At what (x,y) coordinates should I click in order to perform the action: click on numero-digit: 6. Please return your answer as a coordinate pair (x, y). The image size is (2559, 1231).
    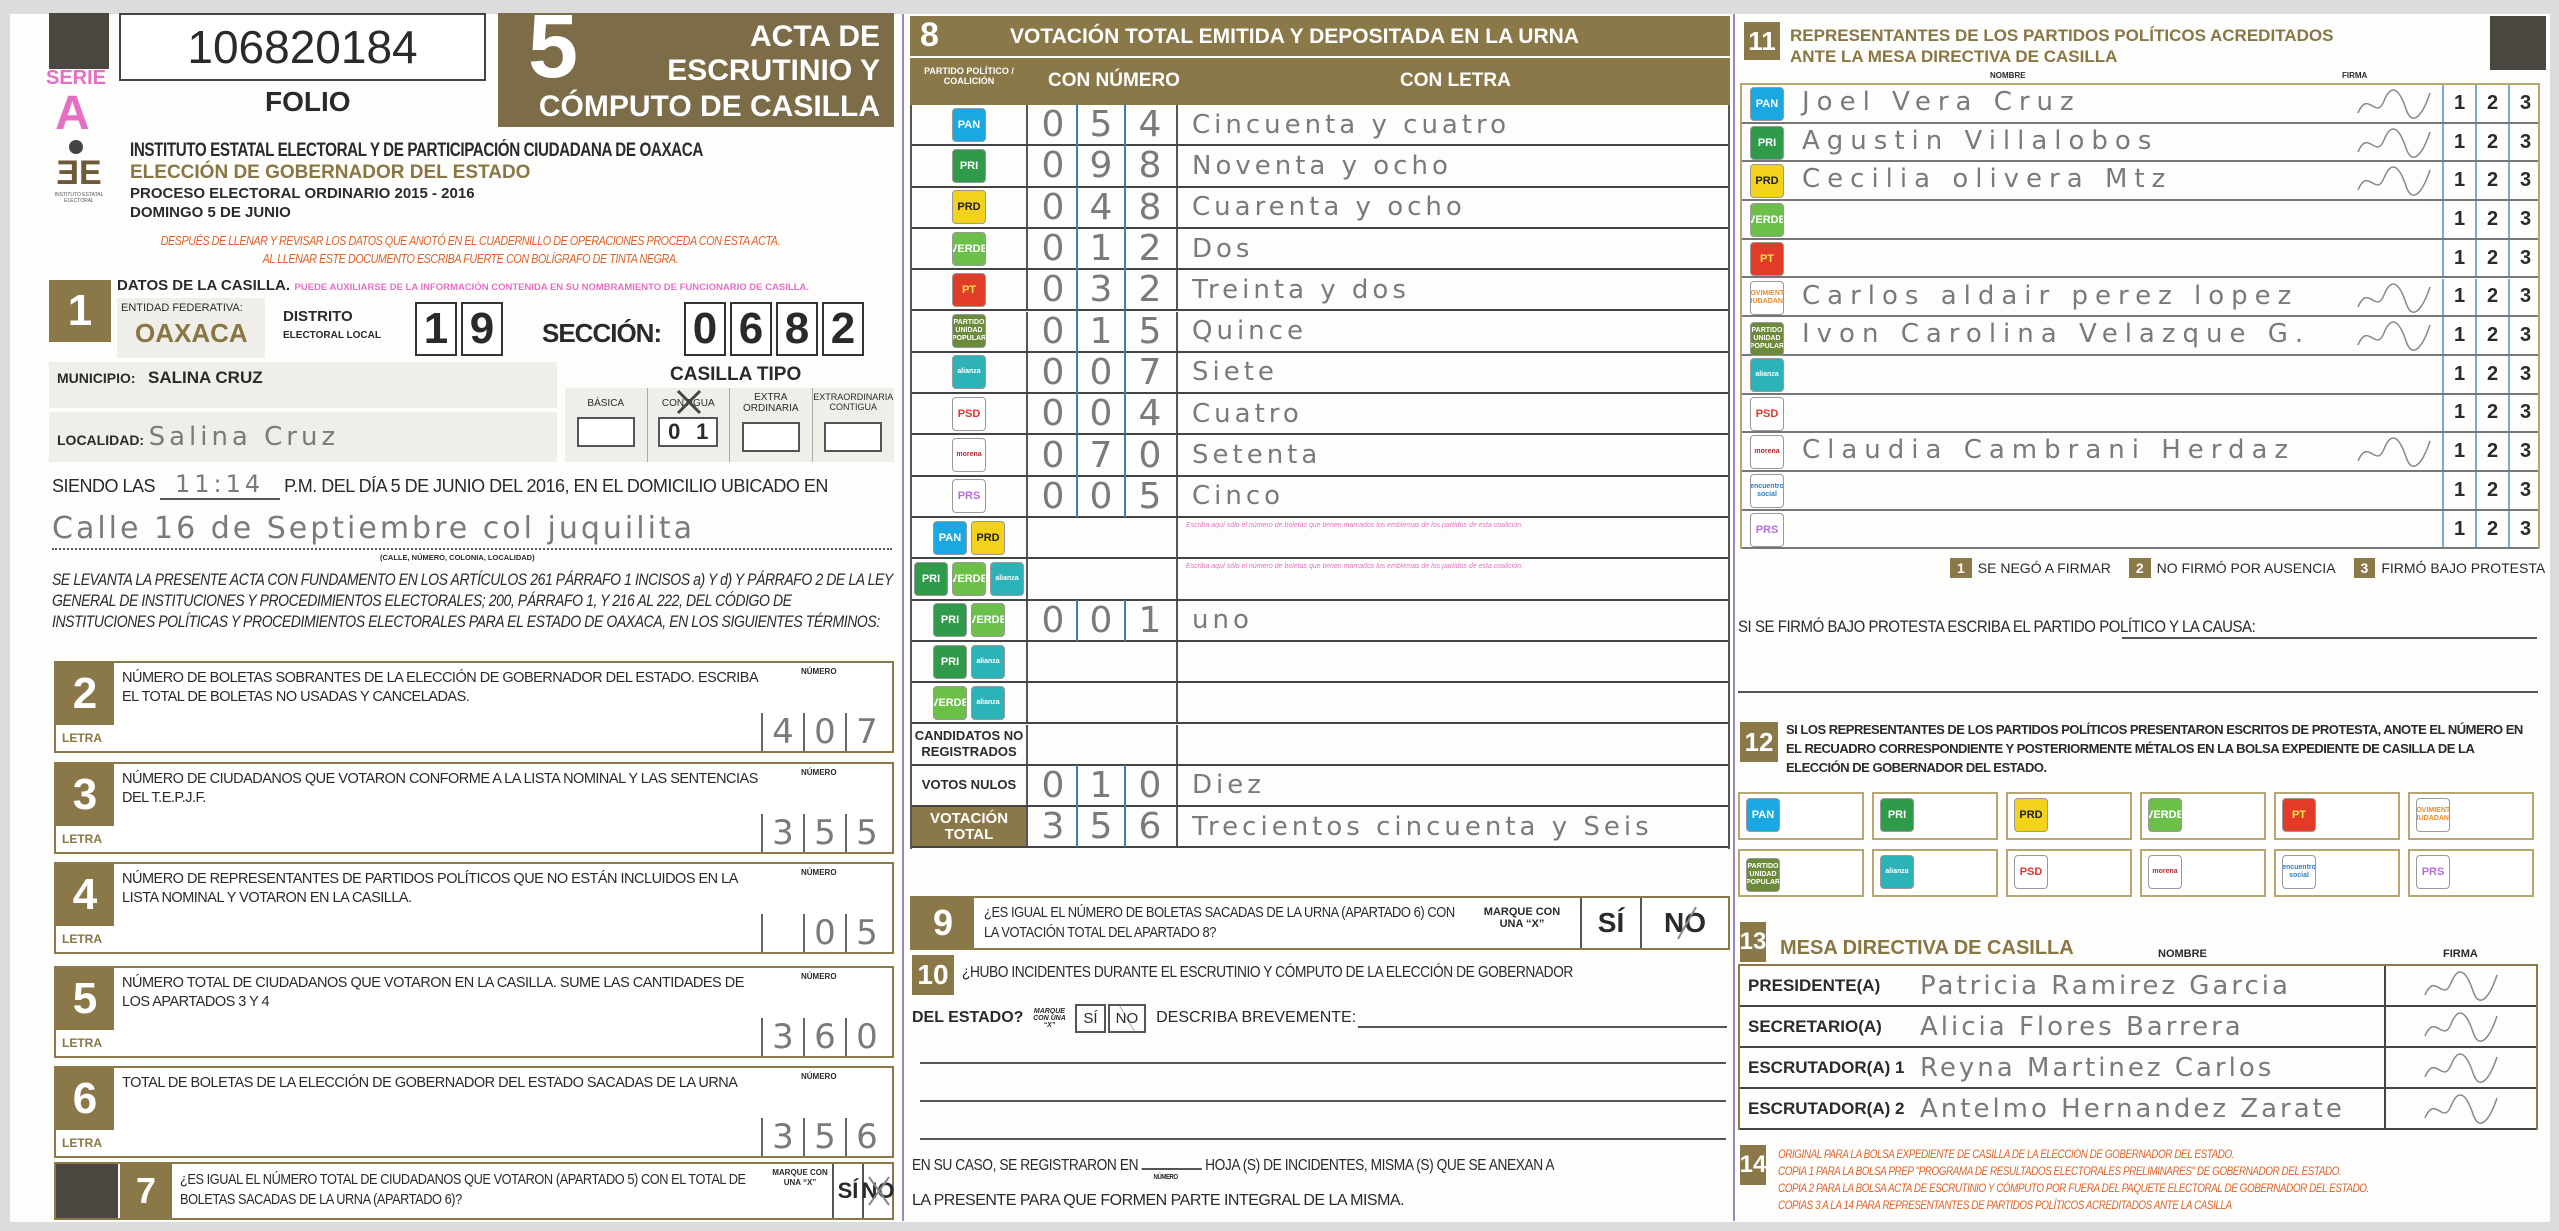
    Looking at the image, I should click on (824, 1037).